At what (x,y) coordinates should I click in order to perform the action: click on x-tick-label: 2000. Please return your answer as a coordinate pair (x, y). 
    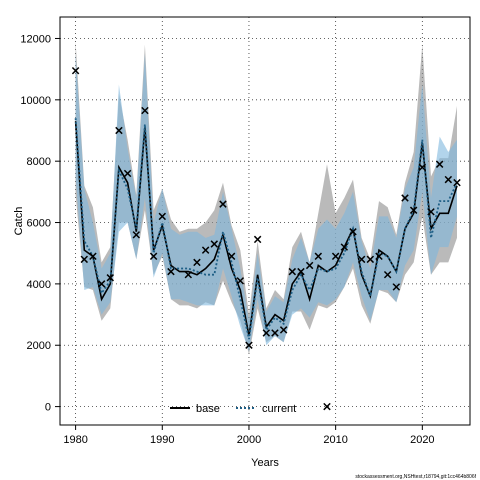
    Looking at the image, I should click on (249, 440).